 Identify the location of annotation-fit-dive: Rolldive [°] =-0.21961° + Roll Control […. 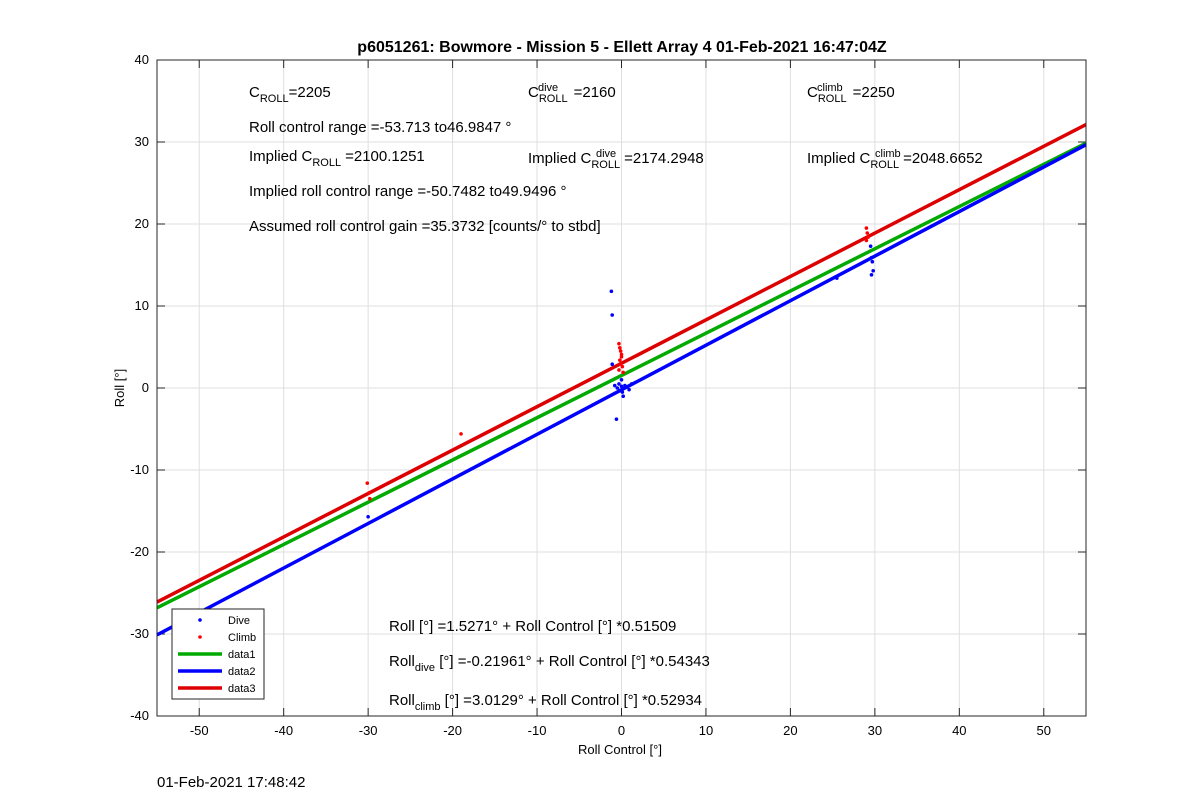
(549, 663).